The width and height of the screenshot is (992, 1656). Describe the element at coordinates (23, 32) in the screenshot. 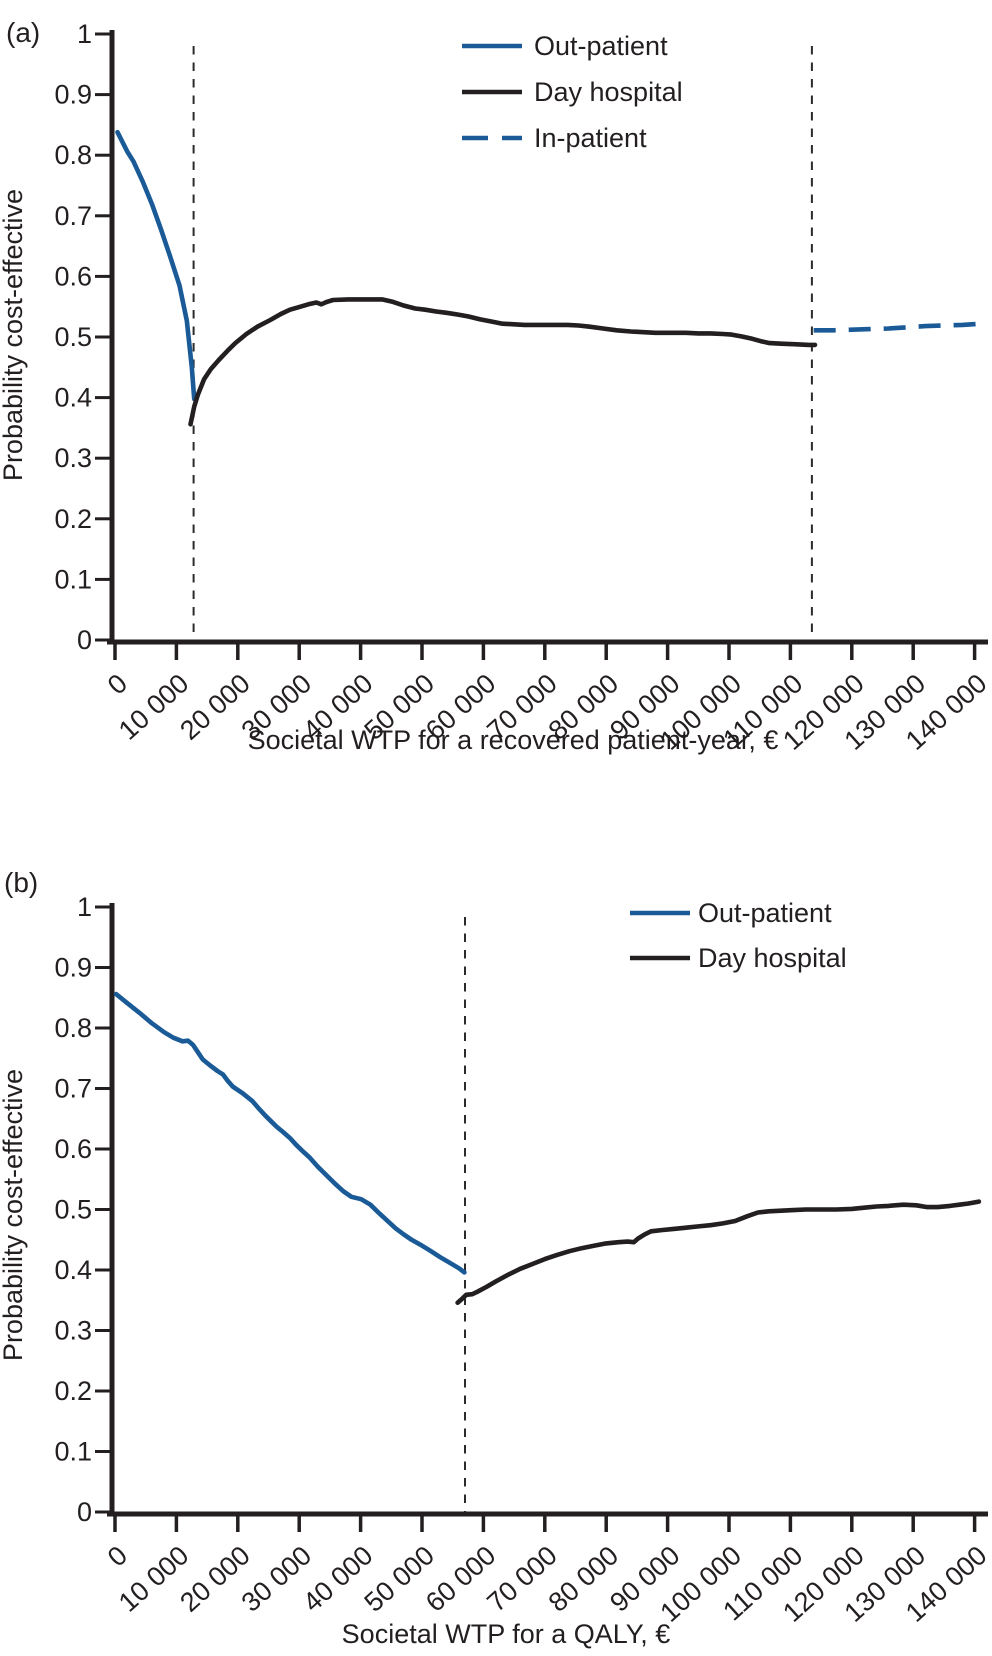

I see `panel-a-letter: (a)` at that location.